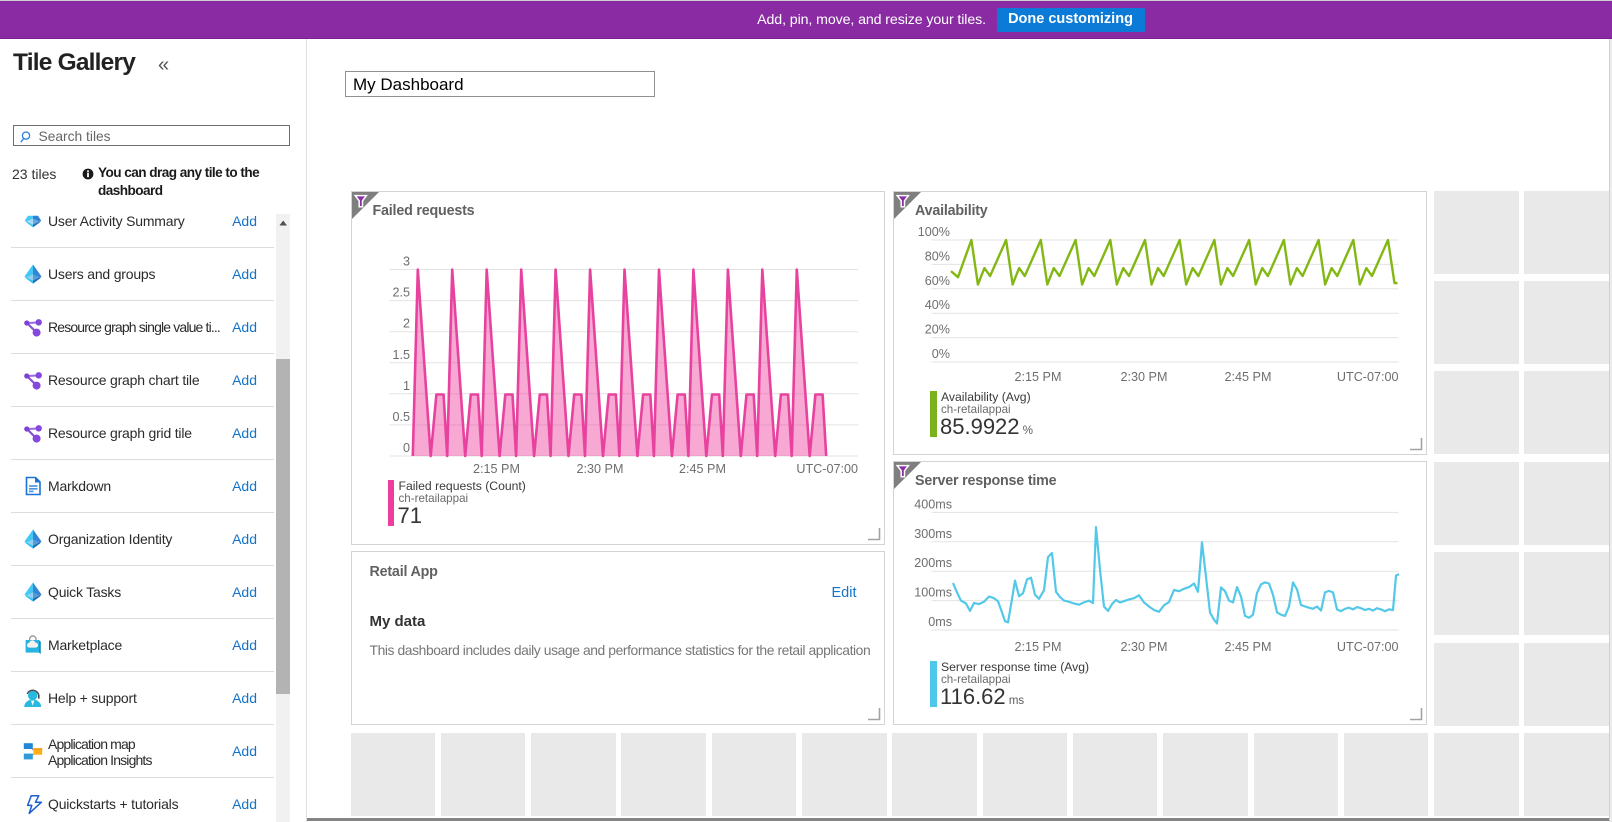 The width and height of the screenshot is (1612, 822). What do you see at coordinates (401, 417) in the screenshot?
I see `svg-text: 0.5` at bounding box center [401, 417].